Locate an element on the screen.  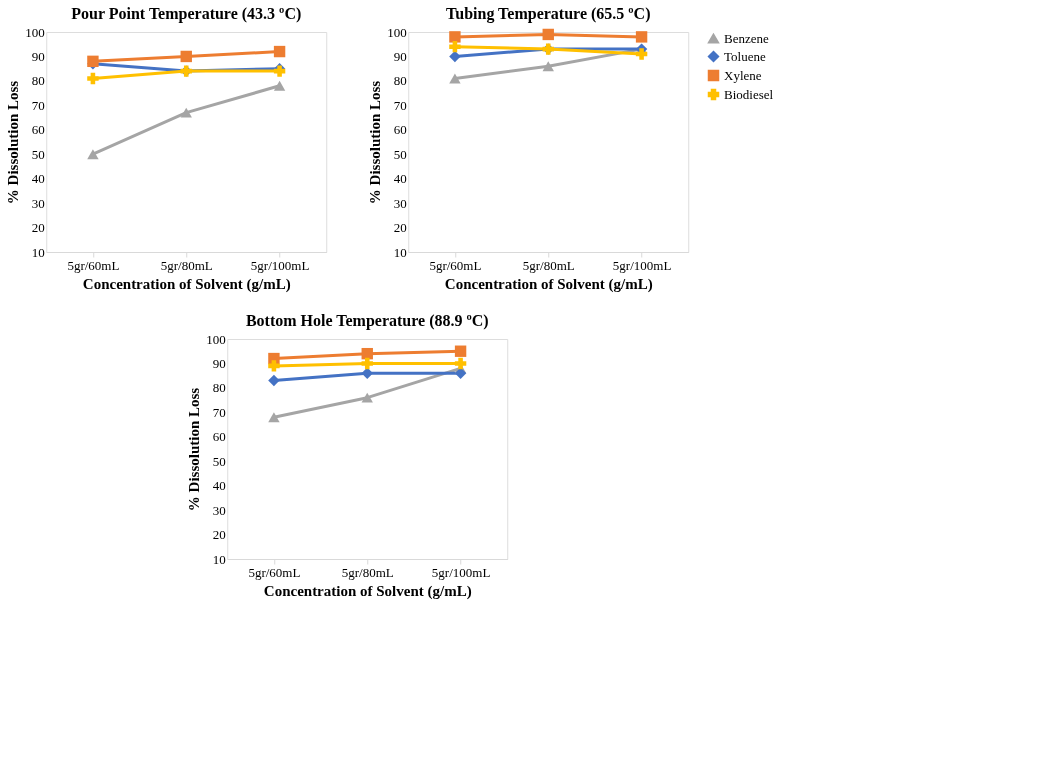
legend-label: Toluene is located at coordinates (745, 56).